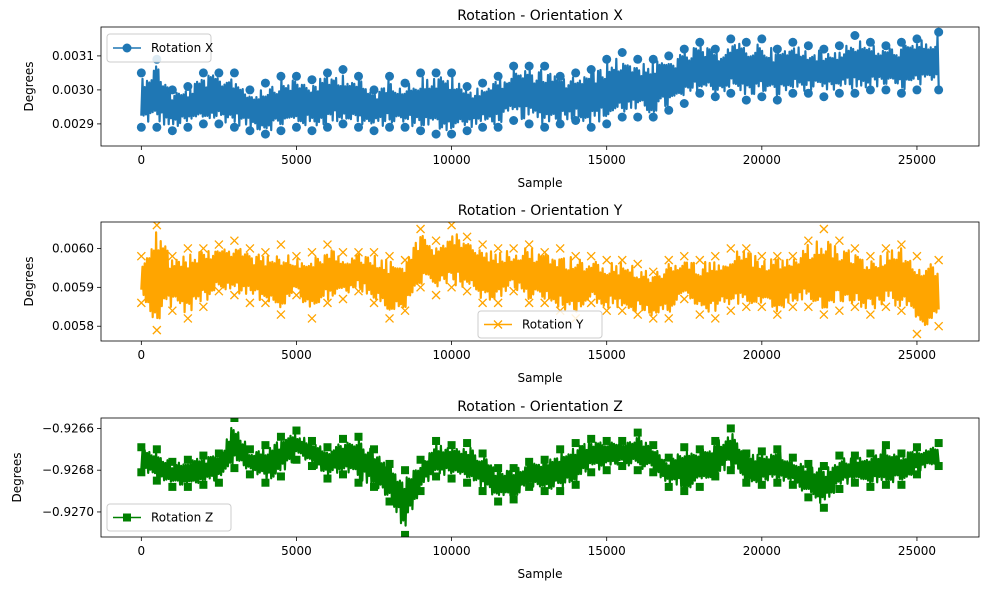  Describe the element at coordinates (73, 90) in the screenshot. I see `y-tick-label: 0.0030` at that location.